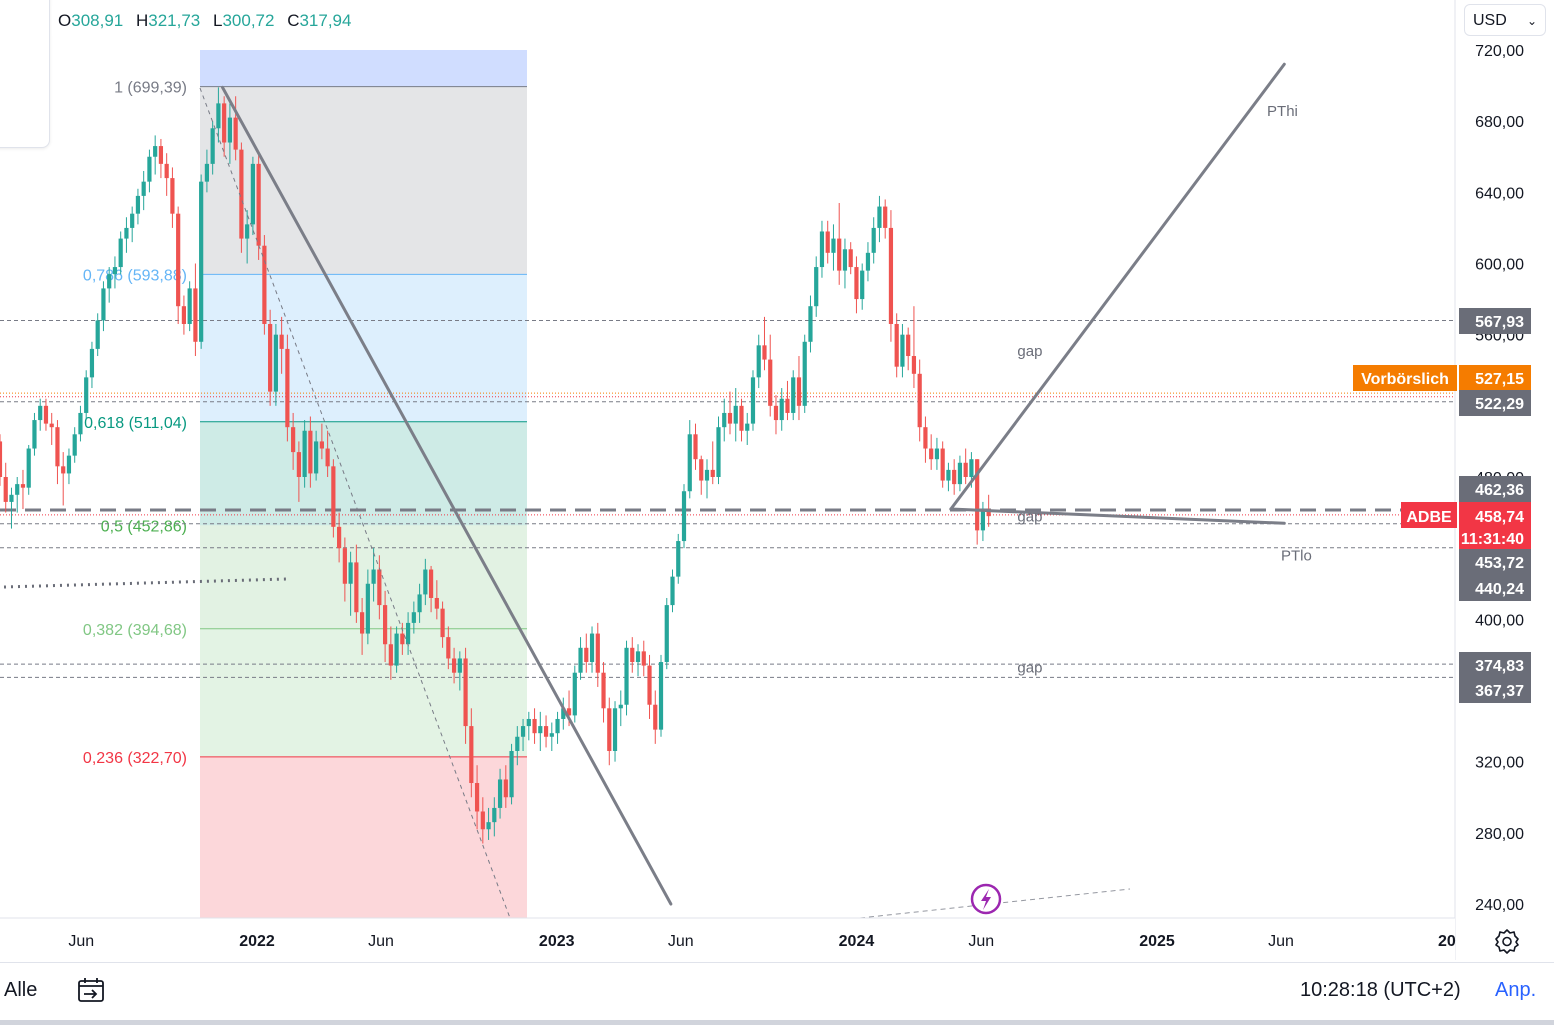 The height and width of the screenshot is (1025, 1554). Describe the element at coordinates (1499, 517) in the screenshot. I see `last-price-value: 458,74` at that location.